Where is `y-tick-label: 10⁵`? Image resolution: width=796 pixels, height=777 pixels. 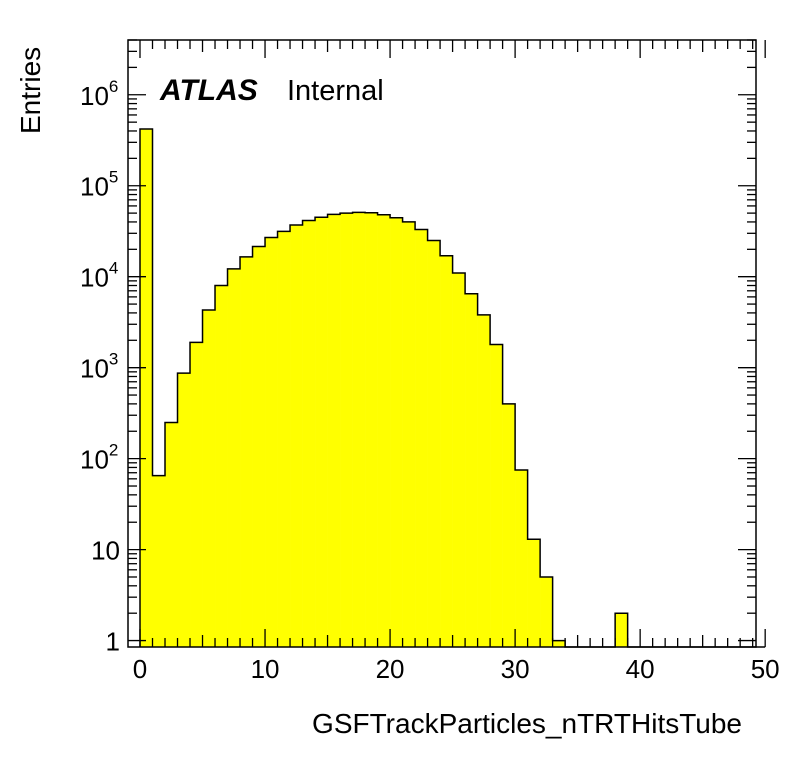 y-tick-label: 10⁵ is located at coordinates (99, 185).